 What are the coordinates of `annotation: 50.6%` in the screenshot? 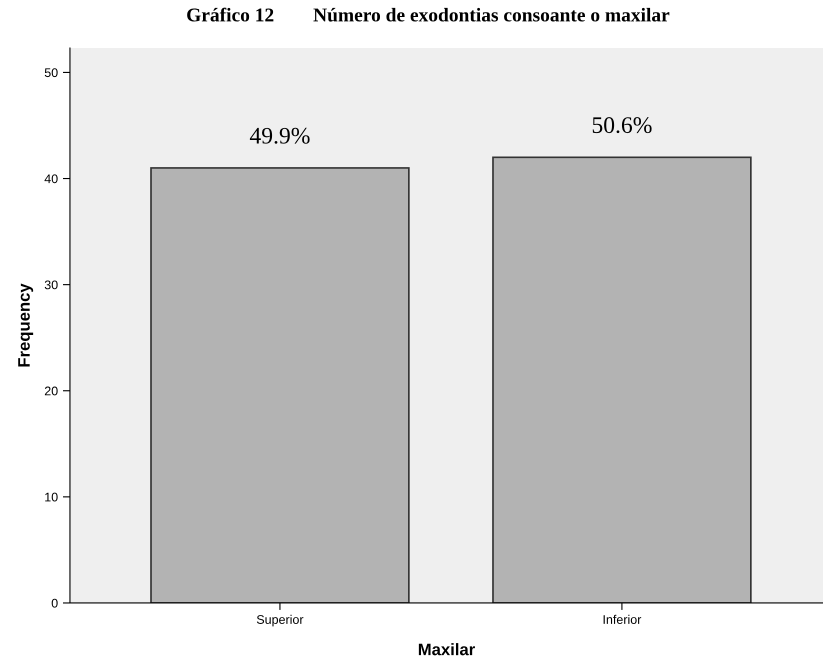 It's located at (622, 125).